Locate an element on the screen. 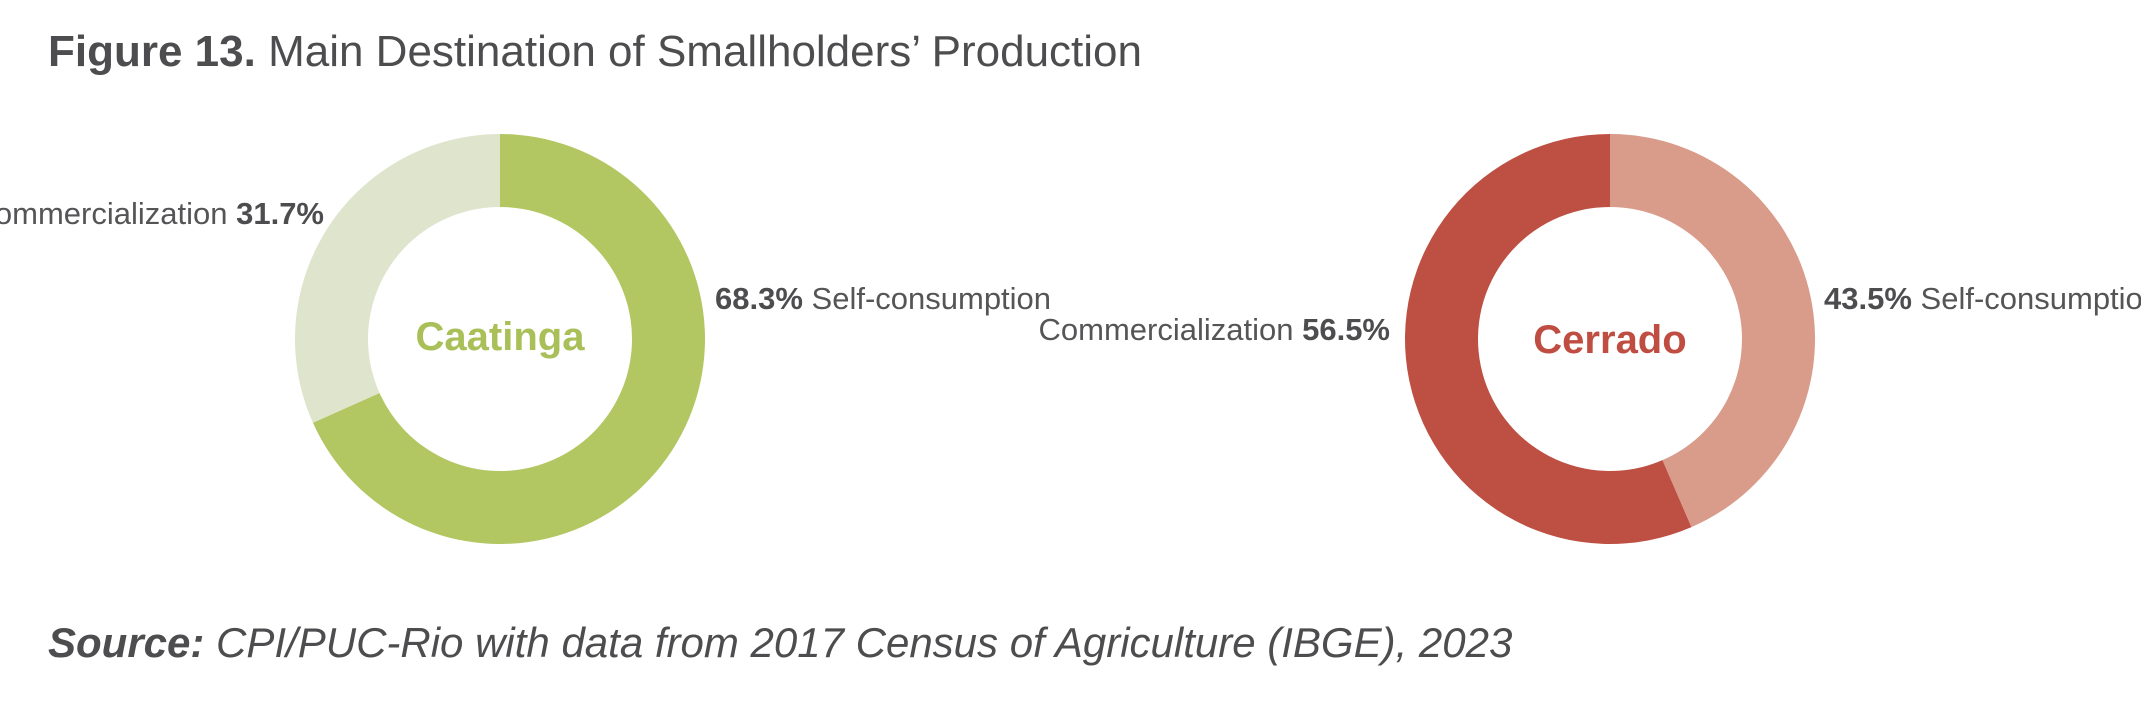 Image resolution: width=2141 pixels, height=703 pixels. donut-caatinga: Caatinga is located at coordinates (500, 339).